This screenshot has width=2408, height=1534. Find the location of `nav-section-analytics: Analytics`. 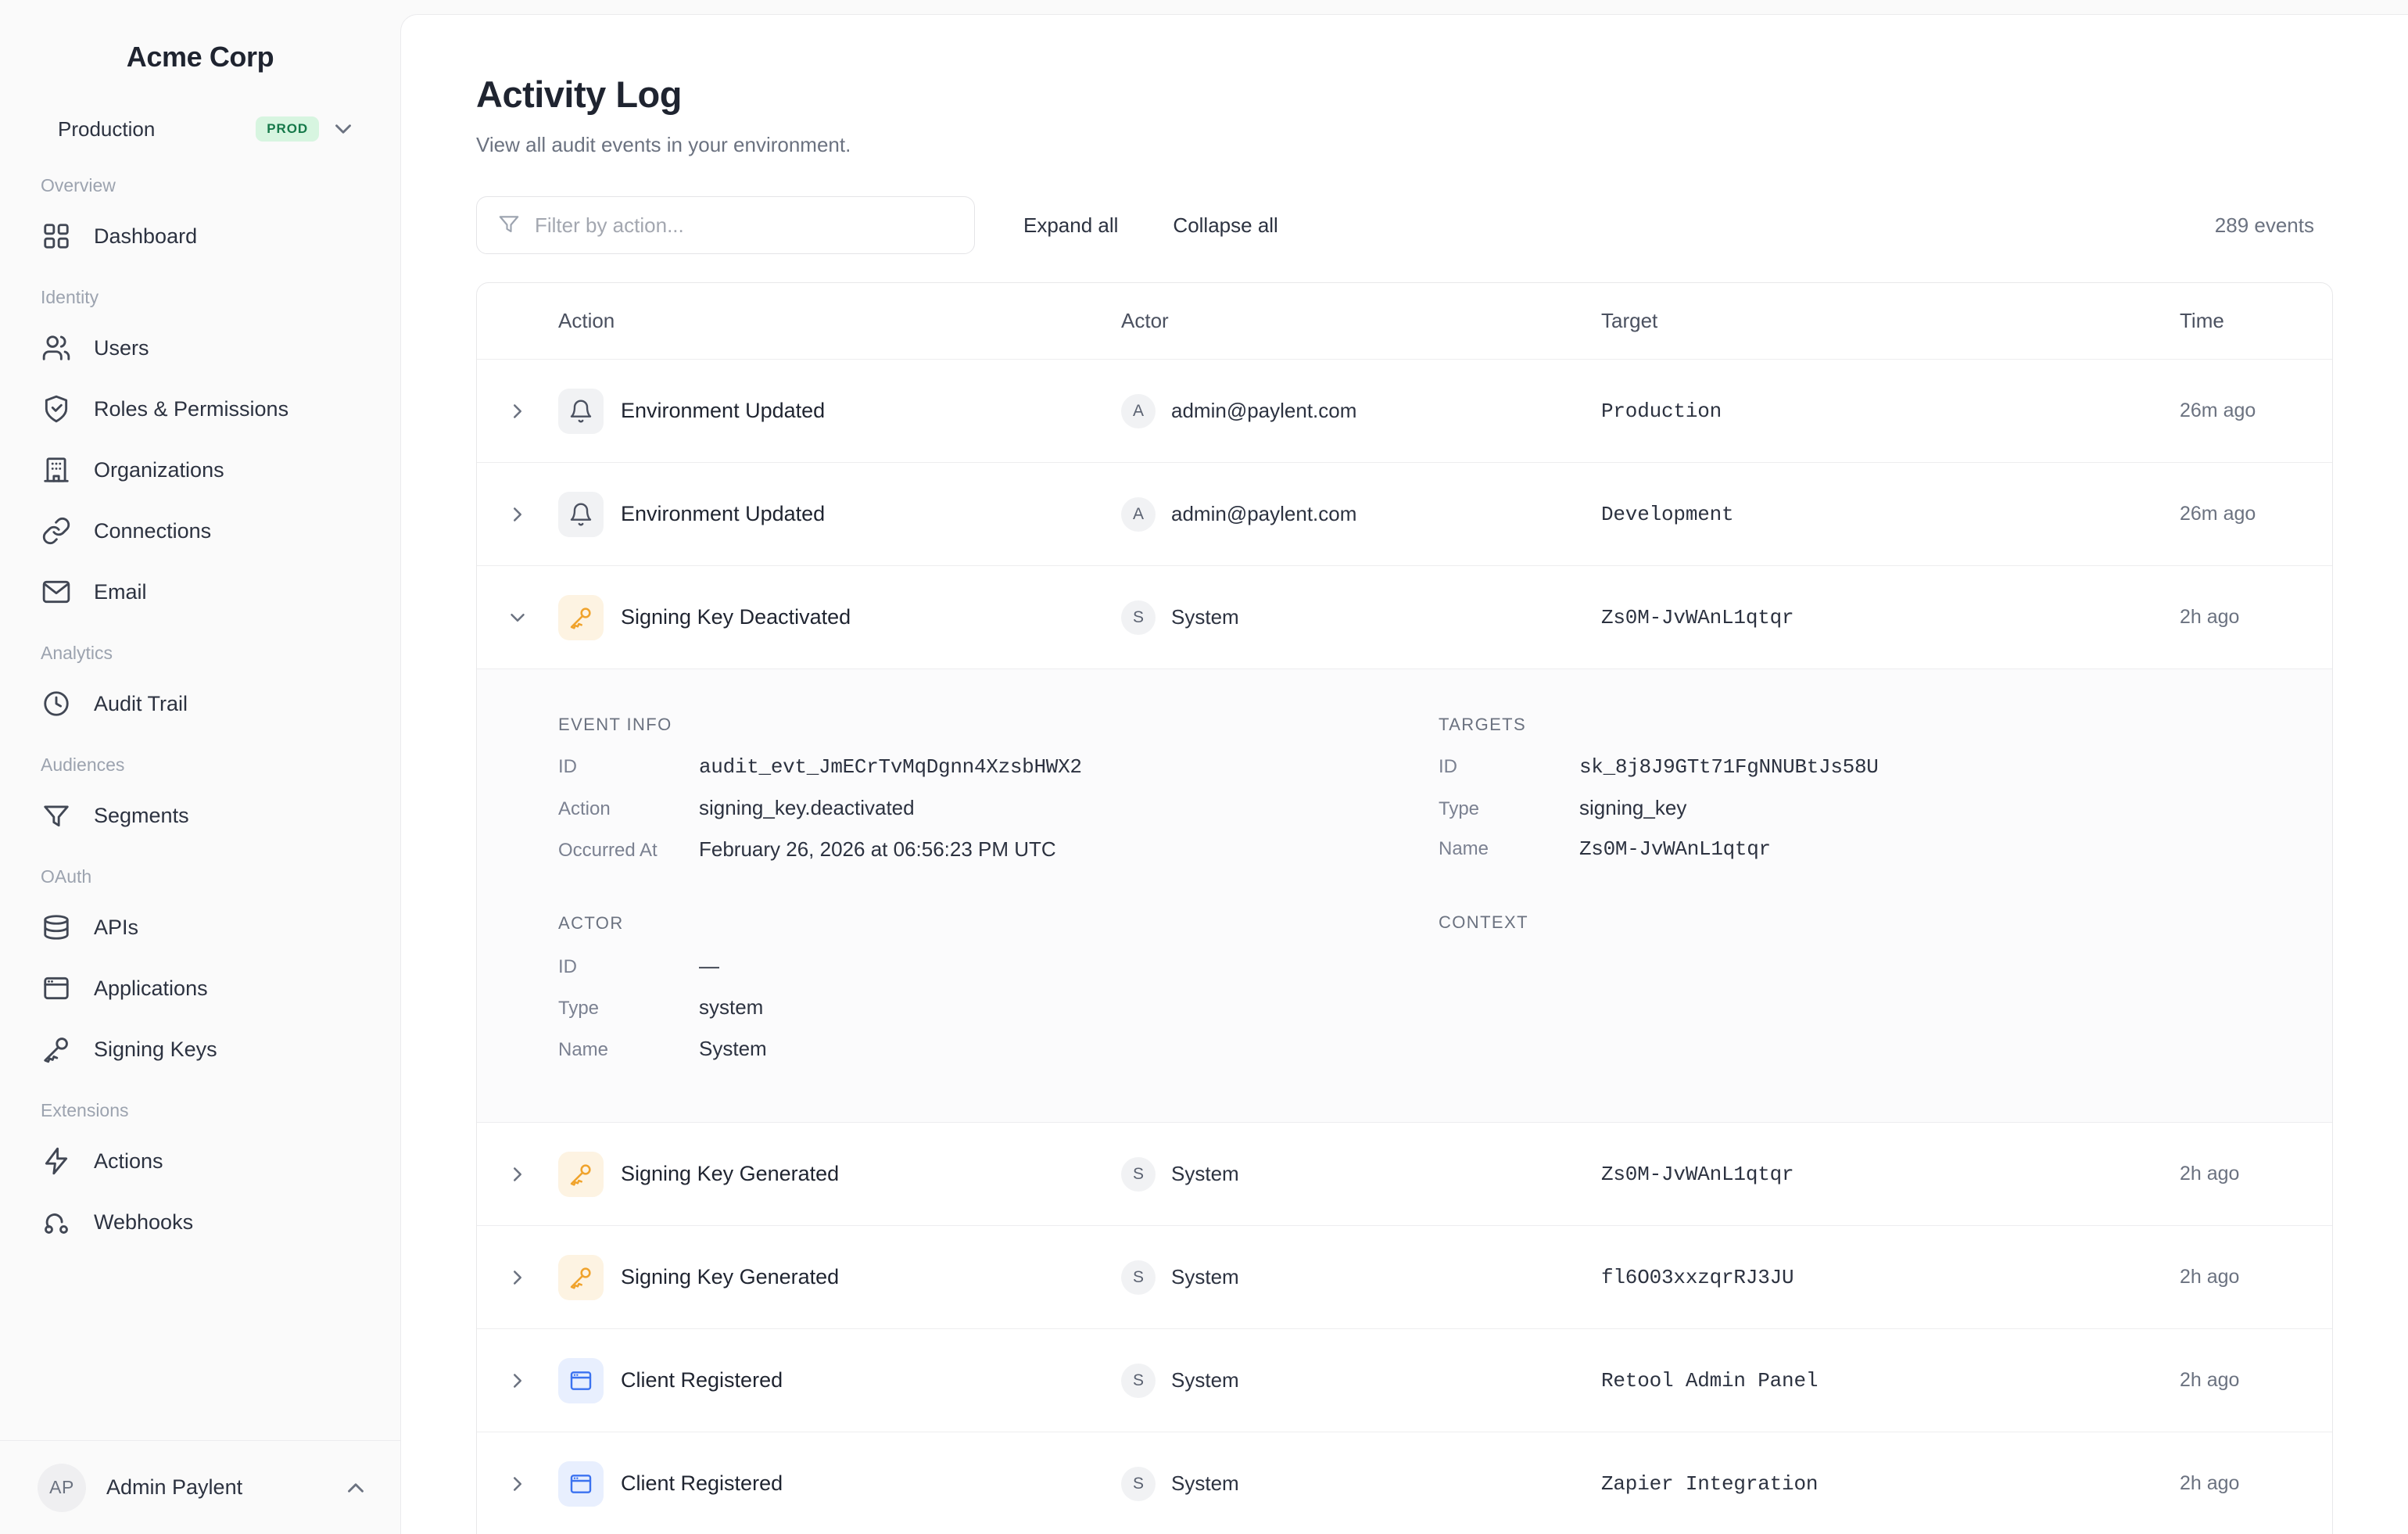

nav-section-analytics: Analytics is located at coordinates (77, 653).